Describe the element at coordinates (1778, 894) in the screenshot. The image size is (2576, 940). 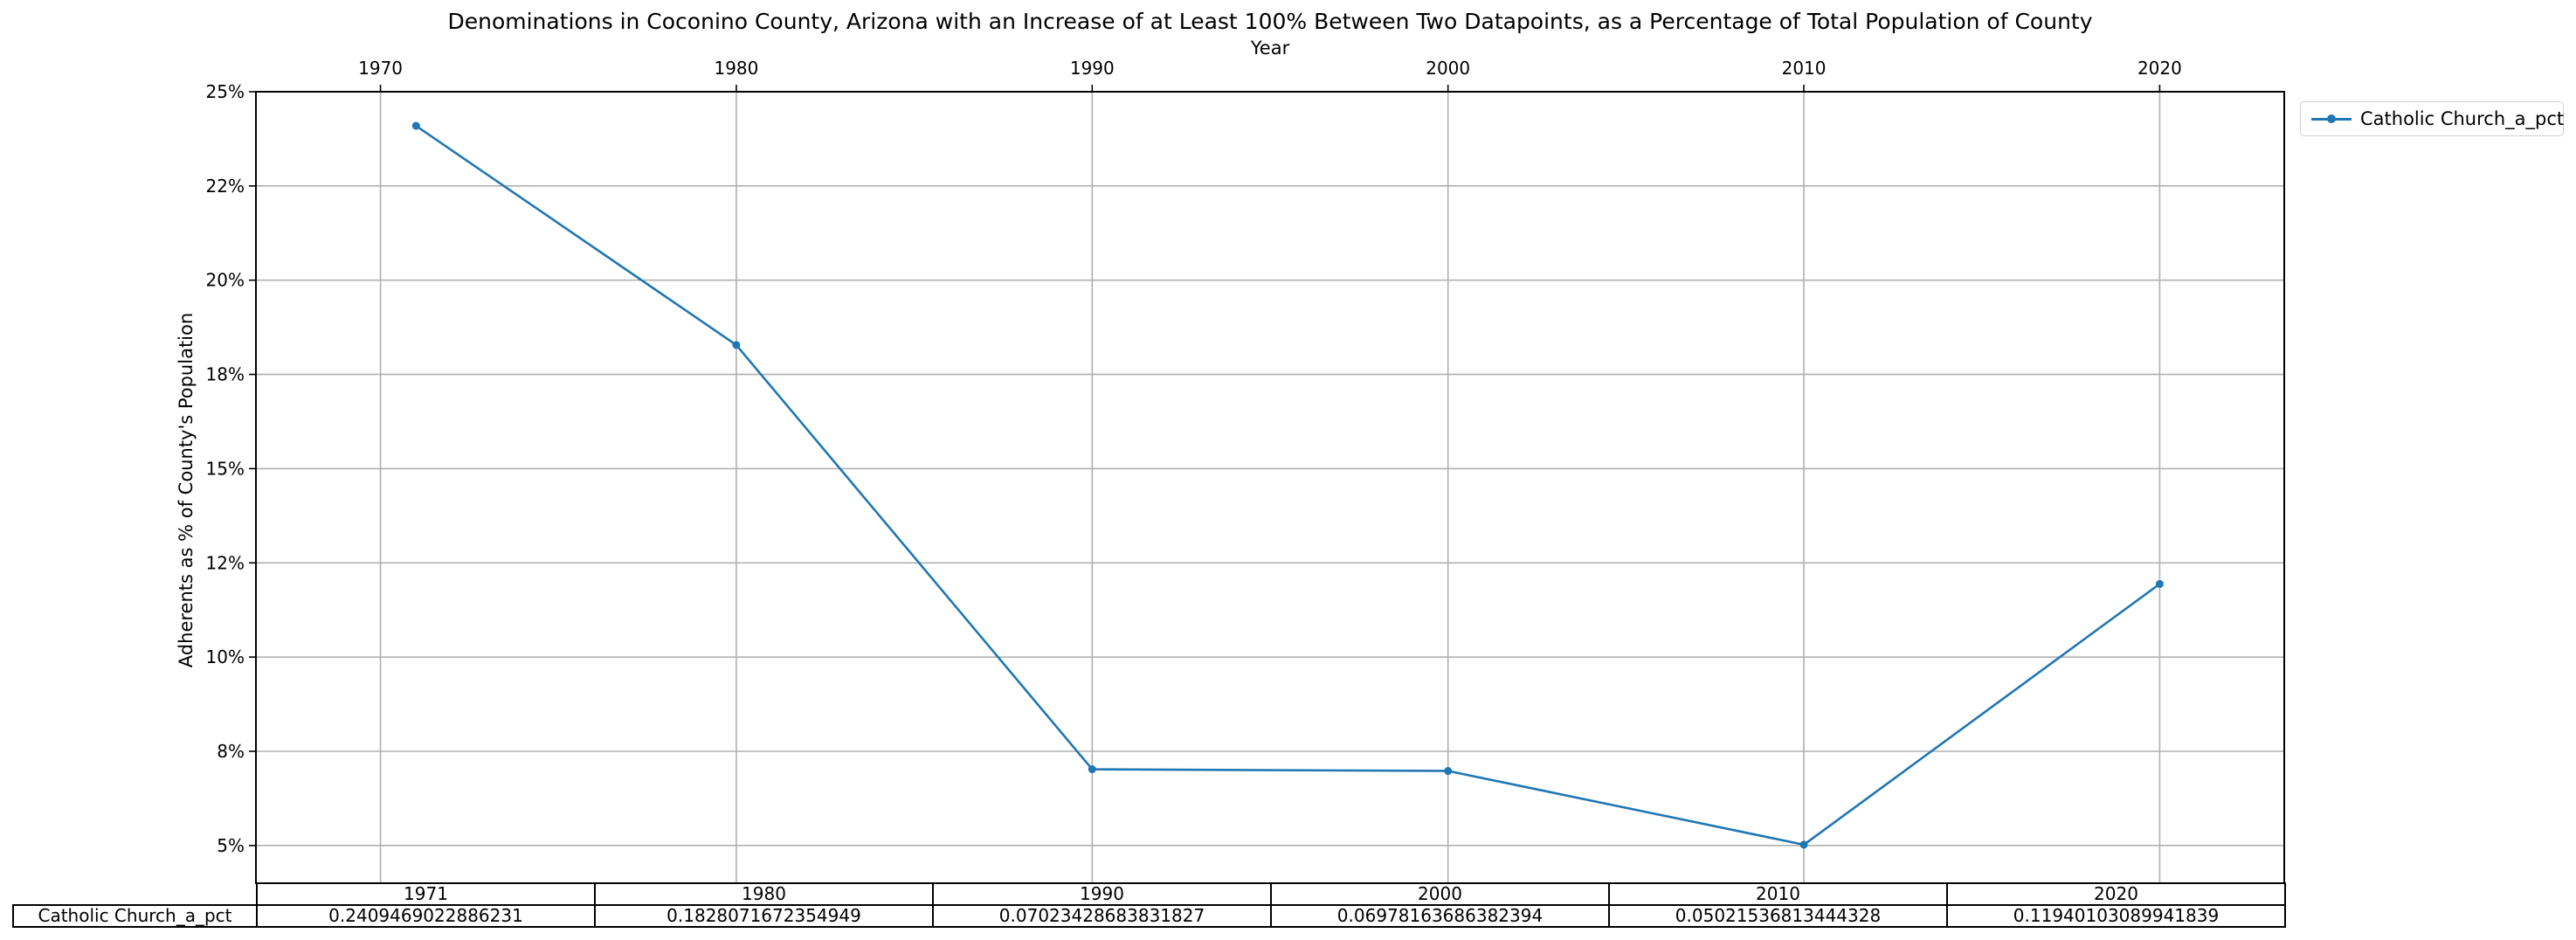
I see `table-column-header: 2010` at that location.